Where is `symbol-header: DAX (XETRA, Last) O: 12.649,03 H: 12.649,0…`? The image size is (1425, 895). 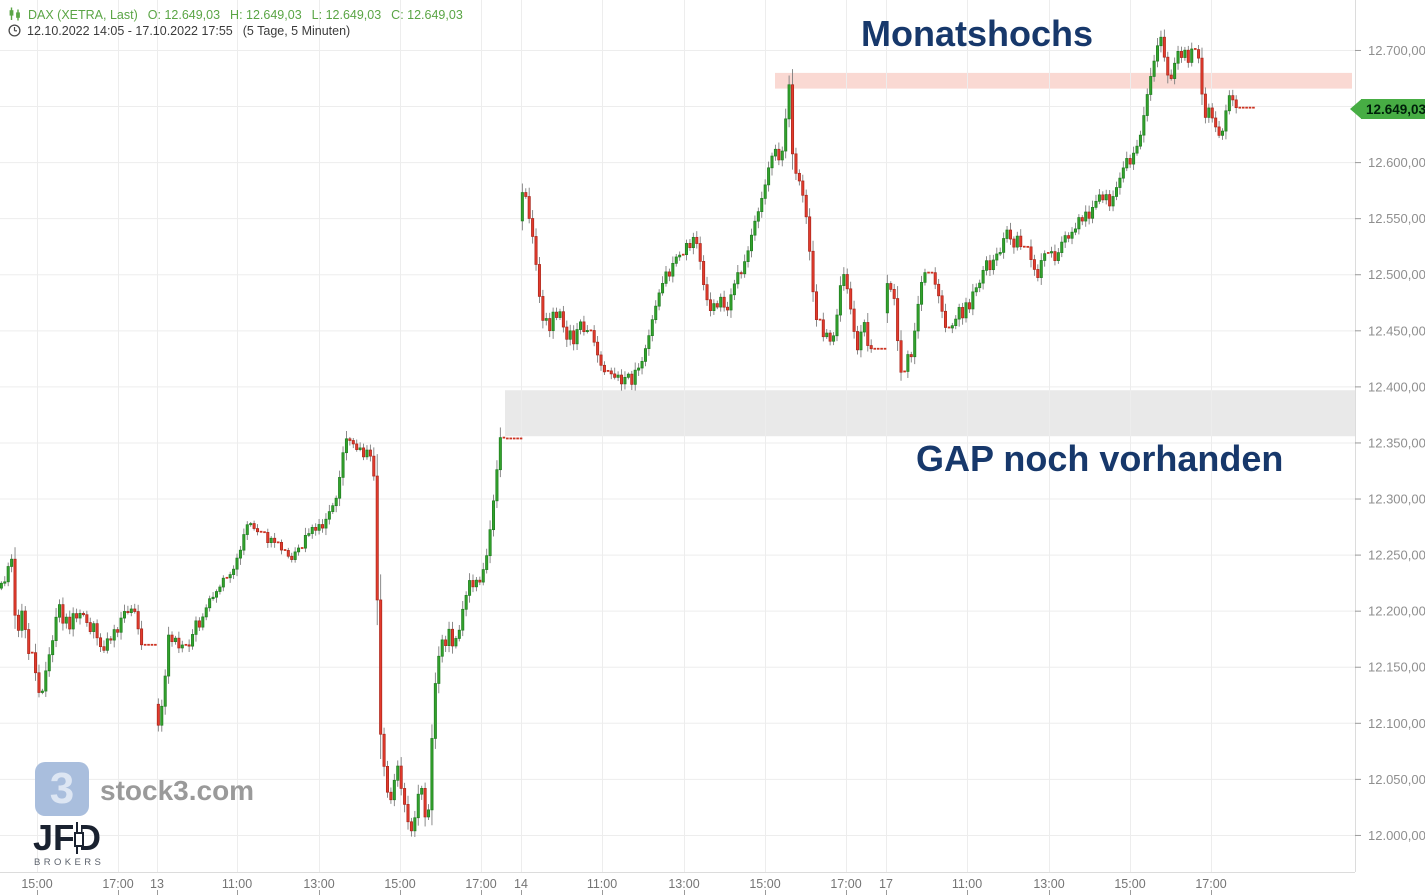
symbol-header: DAX (XETRA, Last) O: 12.649,03 H: 12.649,0… is located at coordinates (235, 15).